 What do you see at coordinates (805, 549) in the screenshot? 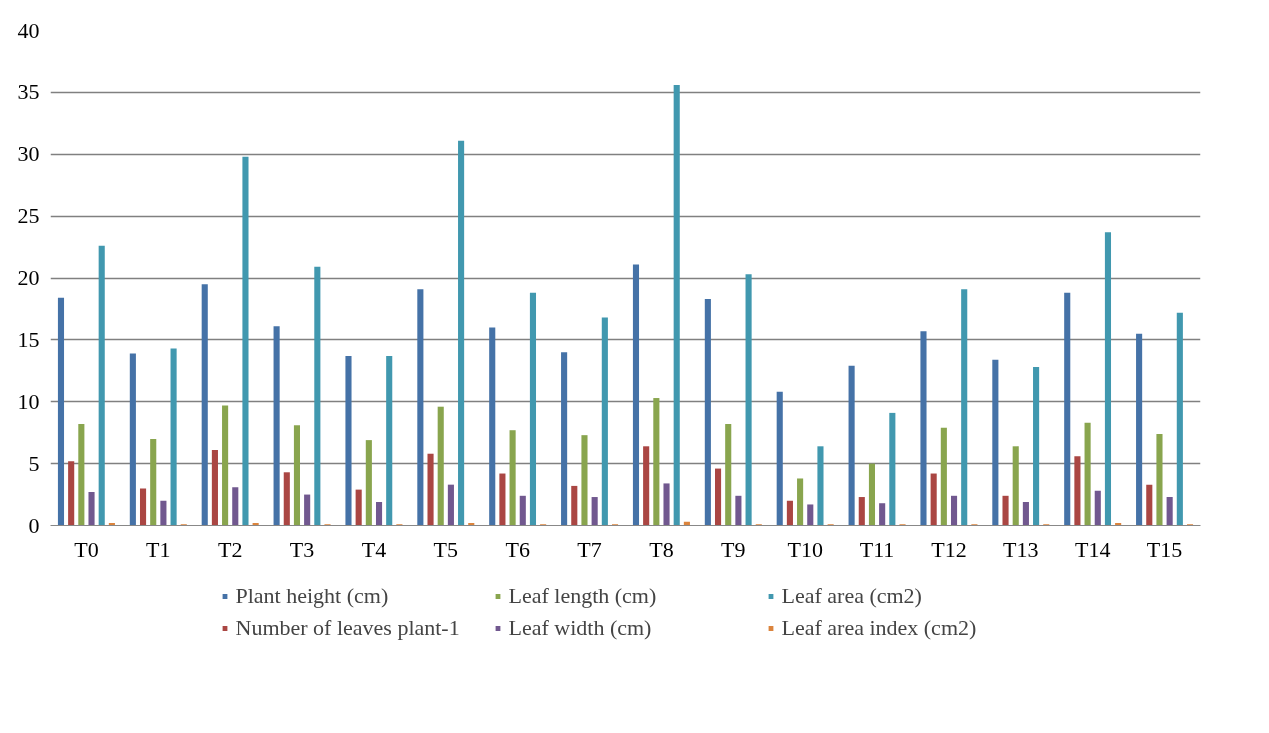
I see `x-tick-label: T10` at bounding box center [805, 549].